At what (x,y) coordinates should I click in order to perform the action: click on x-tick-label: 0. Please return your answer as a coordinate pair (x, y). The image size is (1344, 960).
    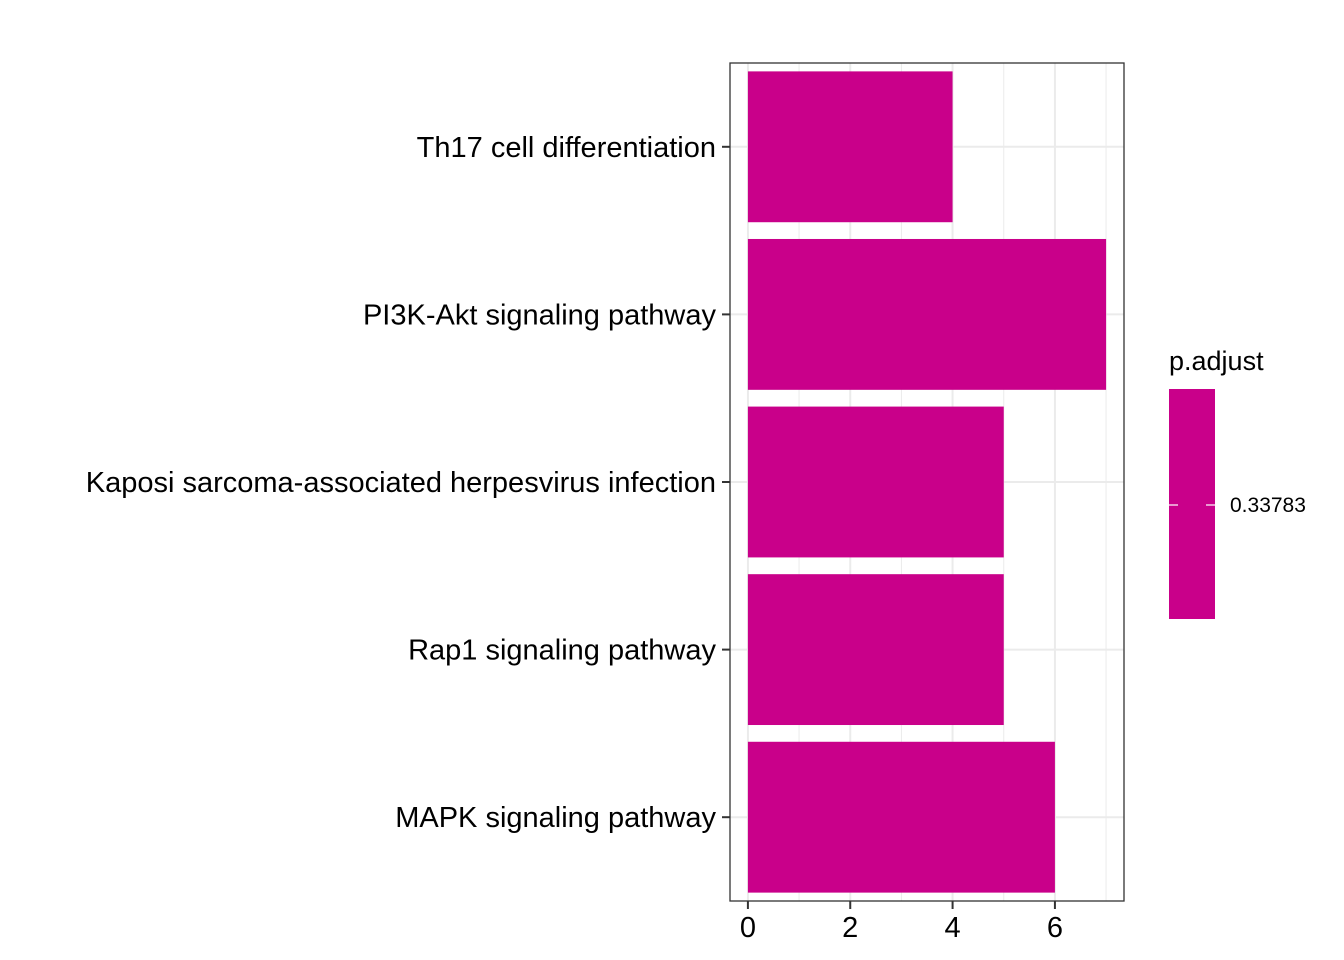
    Looking at the image, I should click on (748, 928).